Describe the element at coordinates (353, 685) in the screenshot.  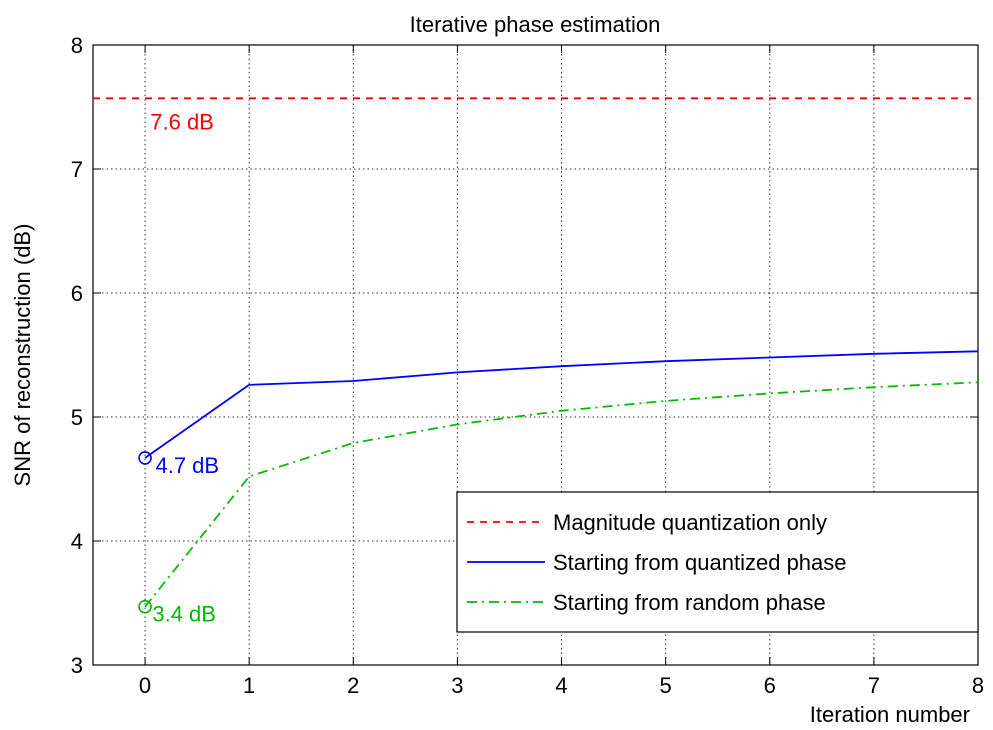
I see `x-tick-label: 2` at that location.